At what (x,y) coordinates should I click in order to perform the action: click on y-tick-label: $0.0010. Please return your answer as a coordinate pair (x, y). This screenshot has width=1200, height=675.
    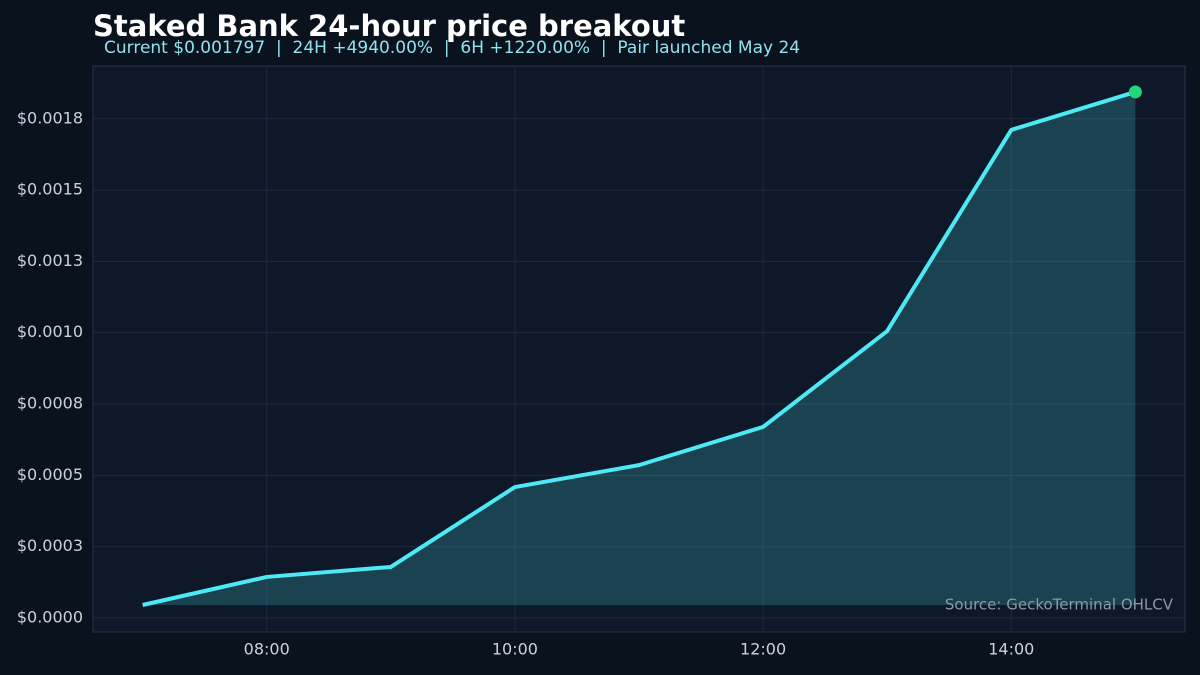
    Looking at the image, I should click on (50, 331).